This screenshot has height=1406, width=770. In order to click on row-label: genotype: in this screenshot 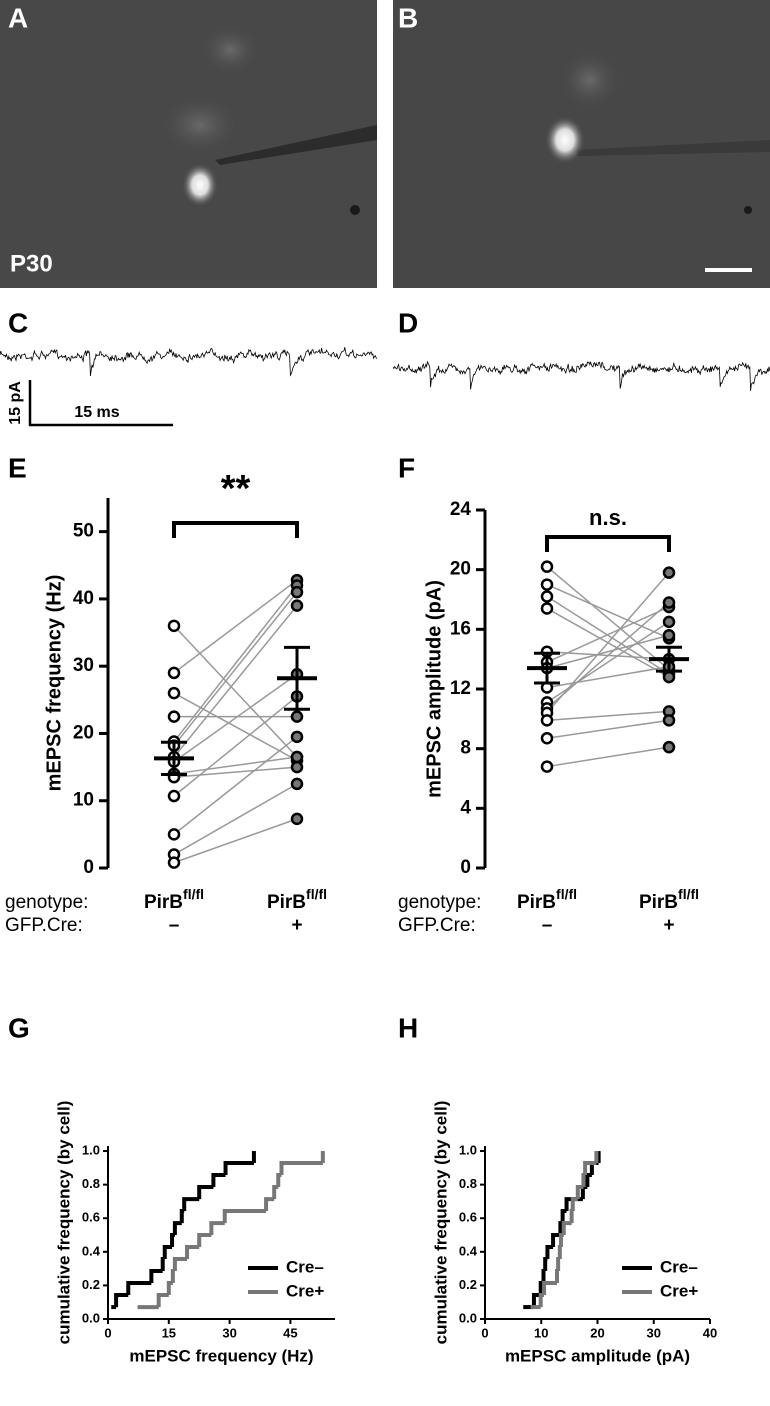, I will do `click(439, 902)`.